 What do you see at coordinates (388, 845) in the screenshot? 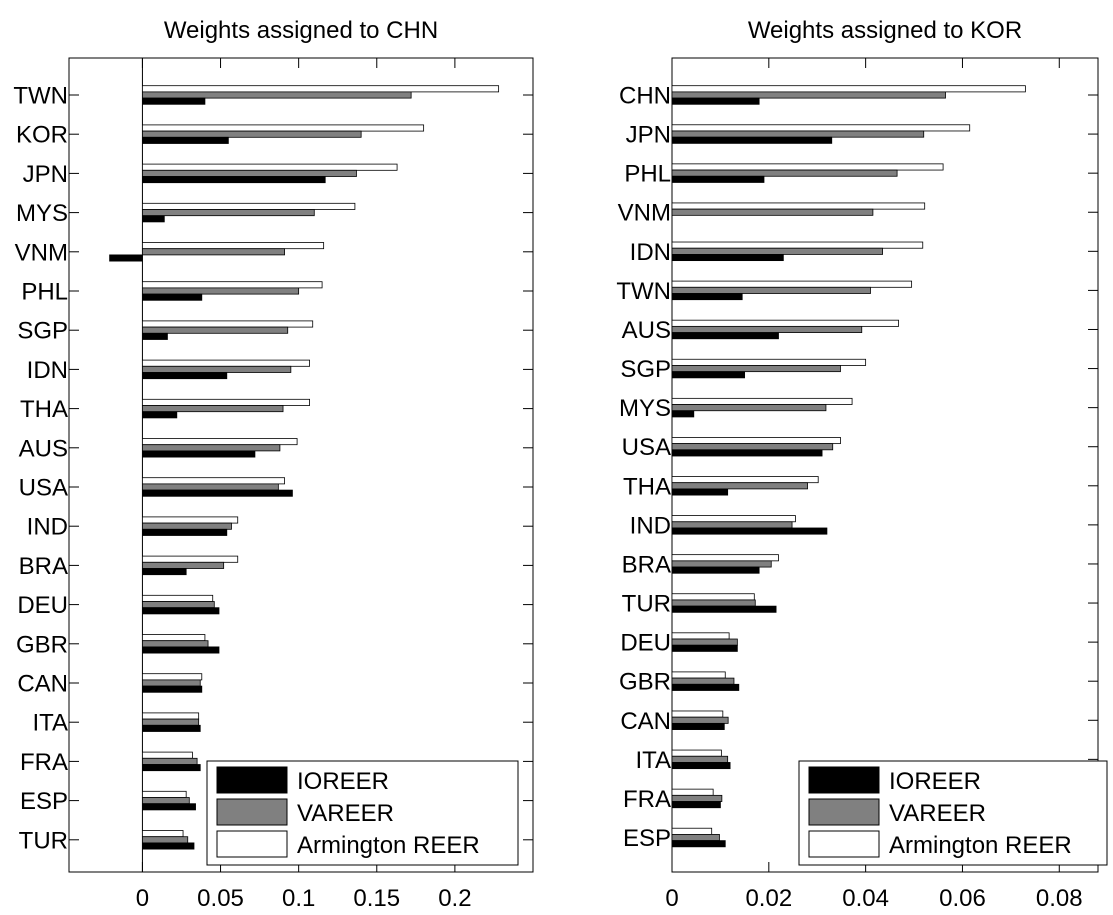
I see `legend-label: Armington REER` at bounding box center [388, 845].